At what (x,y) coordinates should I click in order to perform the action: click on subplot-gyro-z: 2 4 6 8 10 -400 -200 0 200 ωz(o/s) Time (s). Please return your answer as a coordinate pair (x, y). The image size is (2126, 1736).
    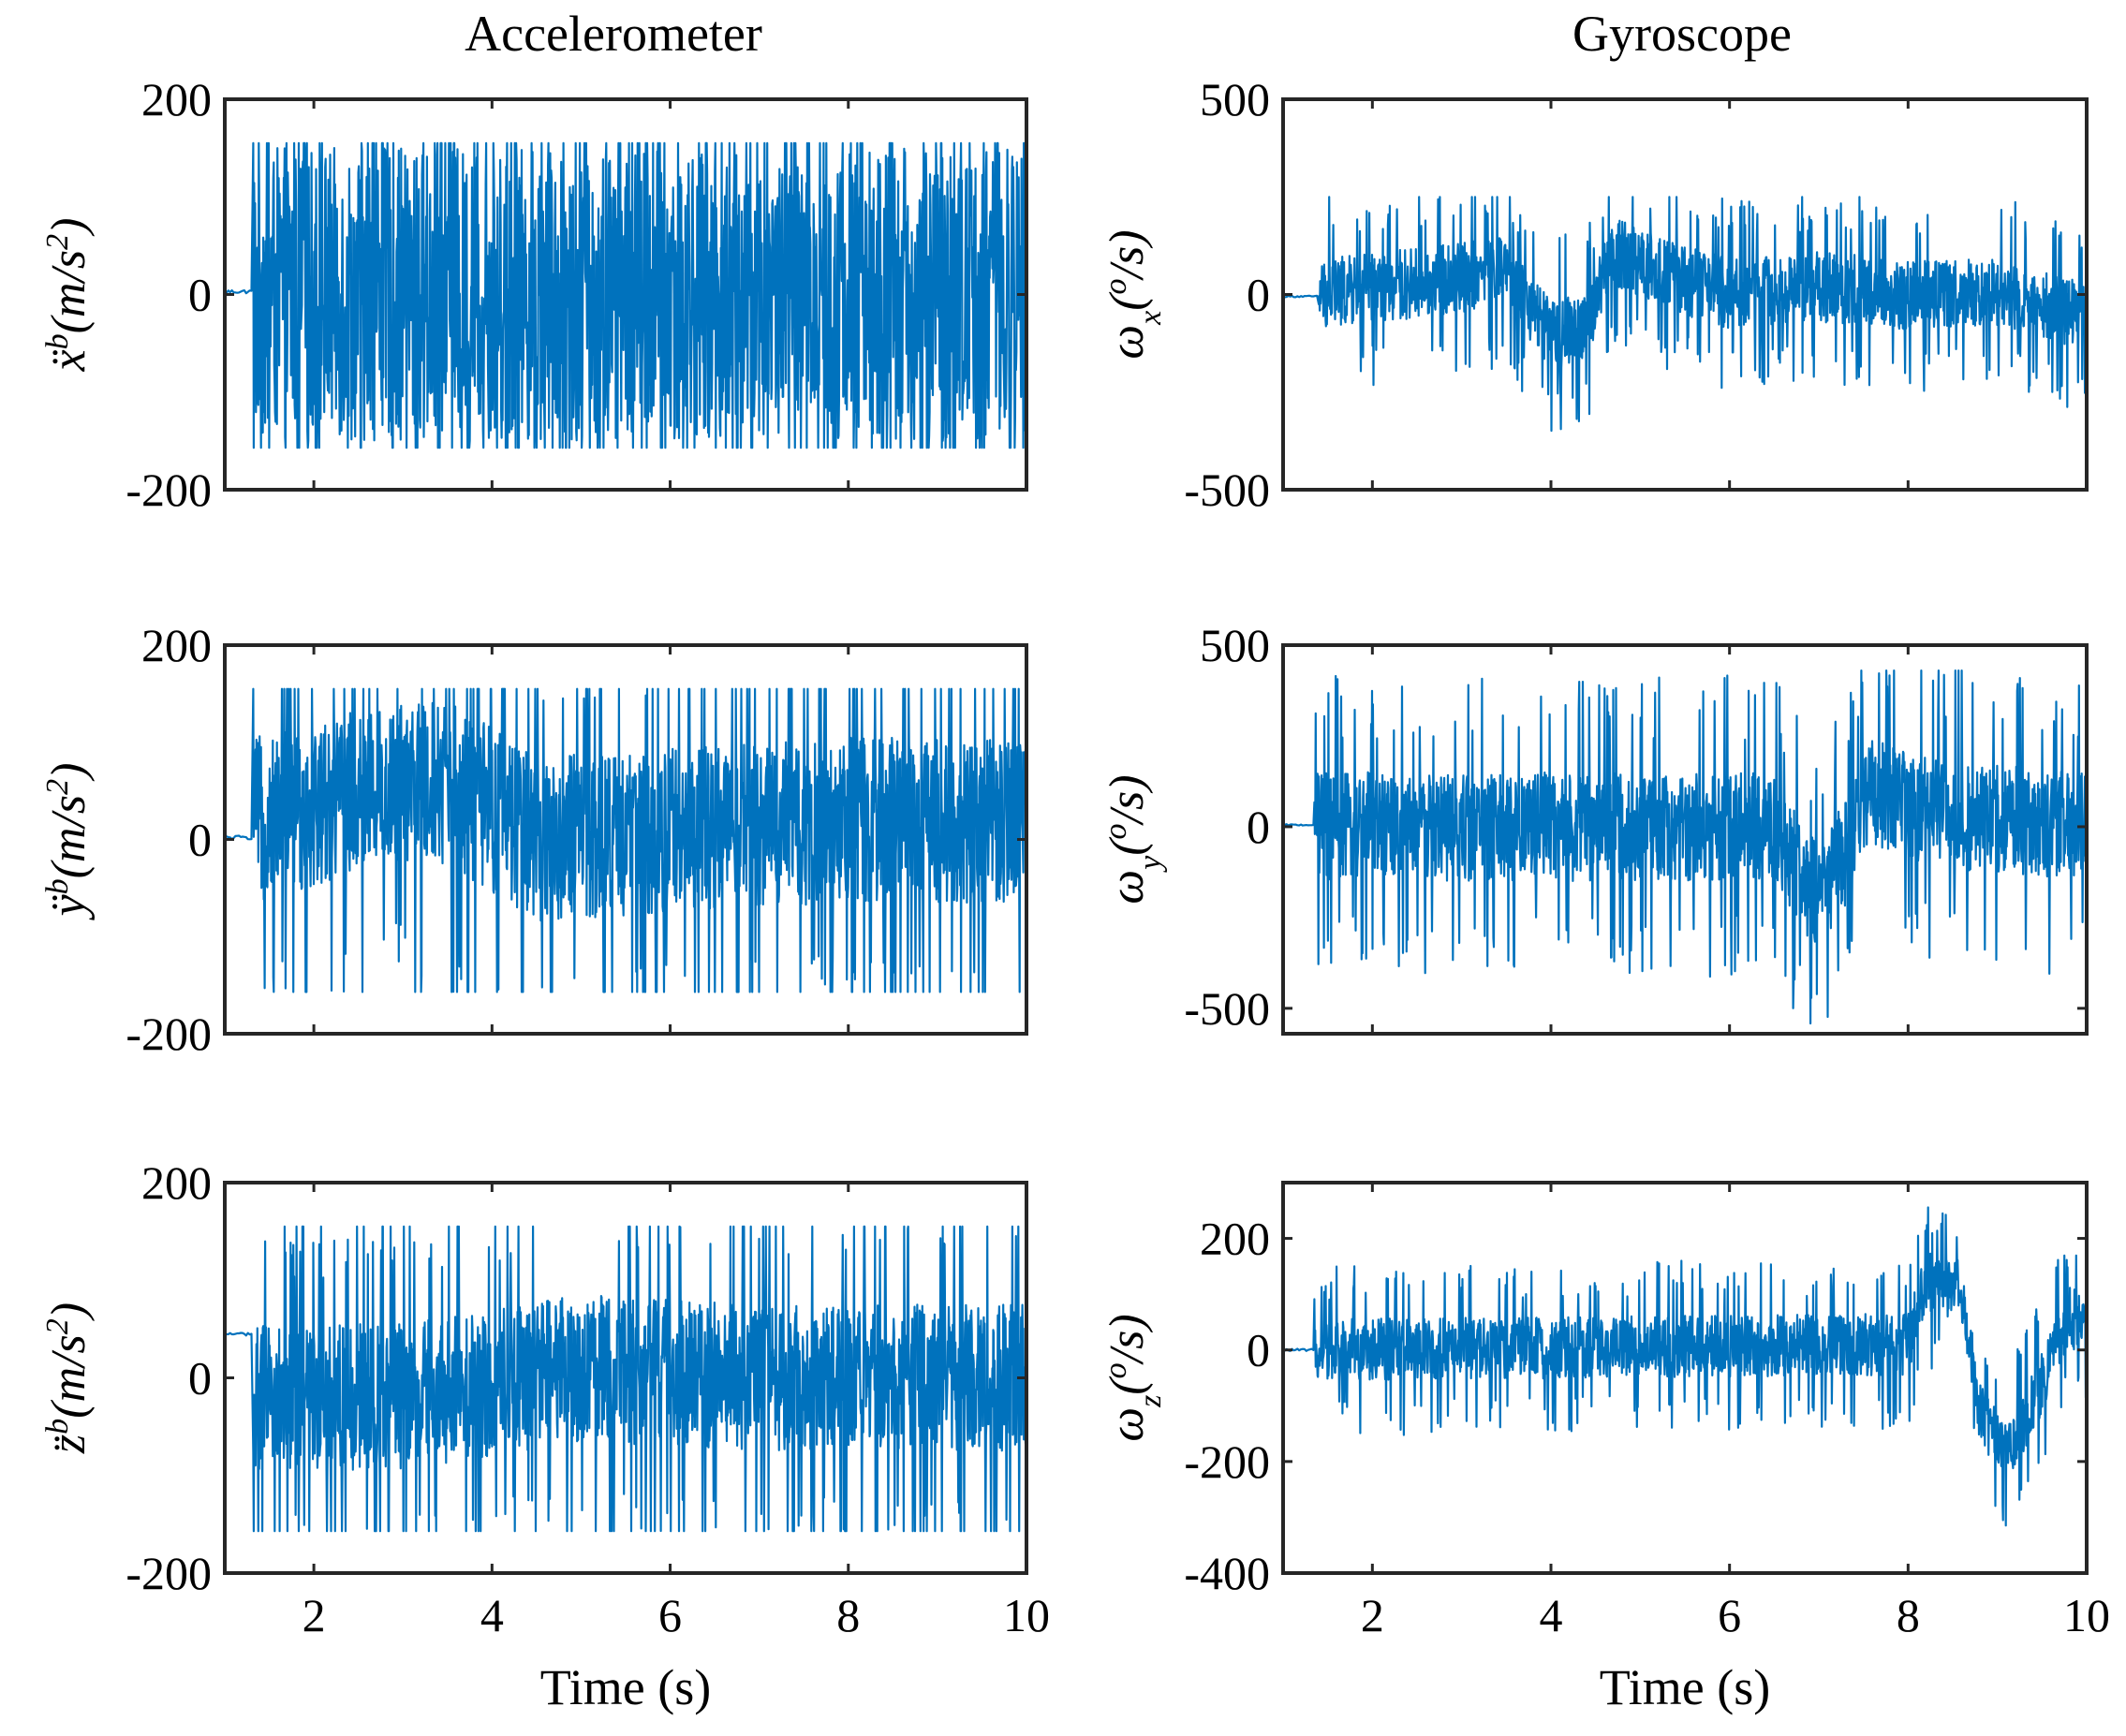
    Looking at the image, I should click on (1604, 1448).